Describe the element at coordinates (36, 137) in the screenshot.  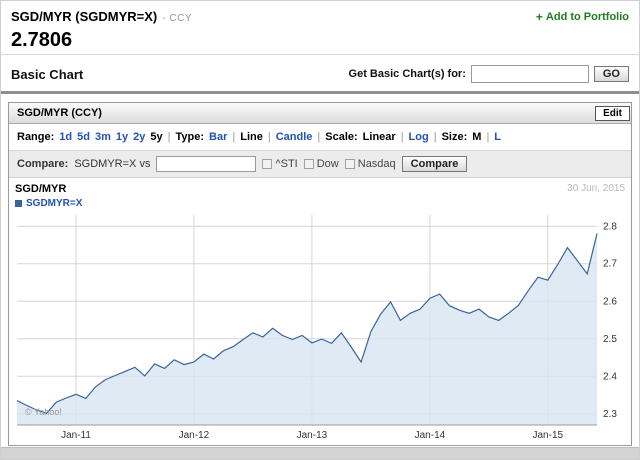
I see `range-label: Range:` at that location.